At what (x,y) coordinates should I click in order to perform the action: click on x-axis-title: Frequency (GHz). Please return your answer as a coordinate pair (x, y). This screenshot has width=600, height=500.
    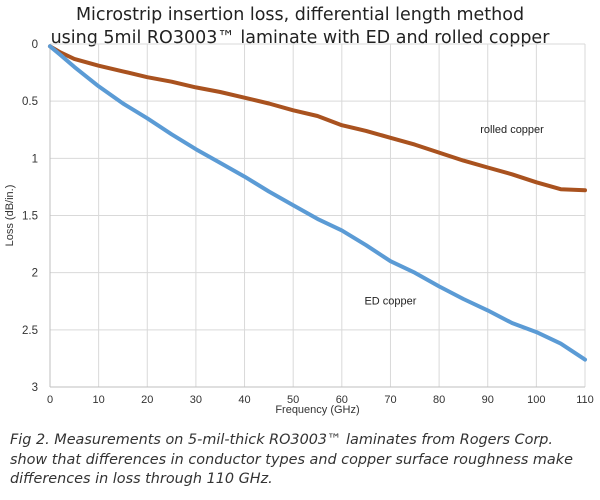
    Looking at the image, I should click on (317, 410).